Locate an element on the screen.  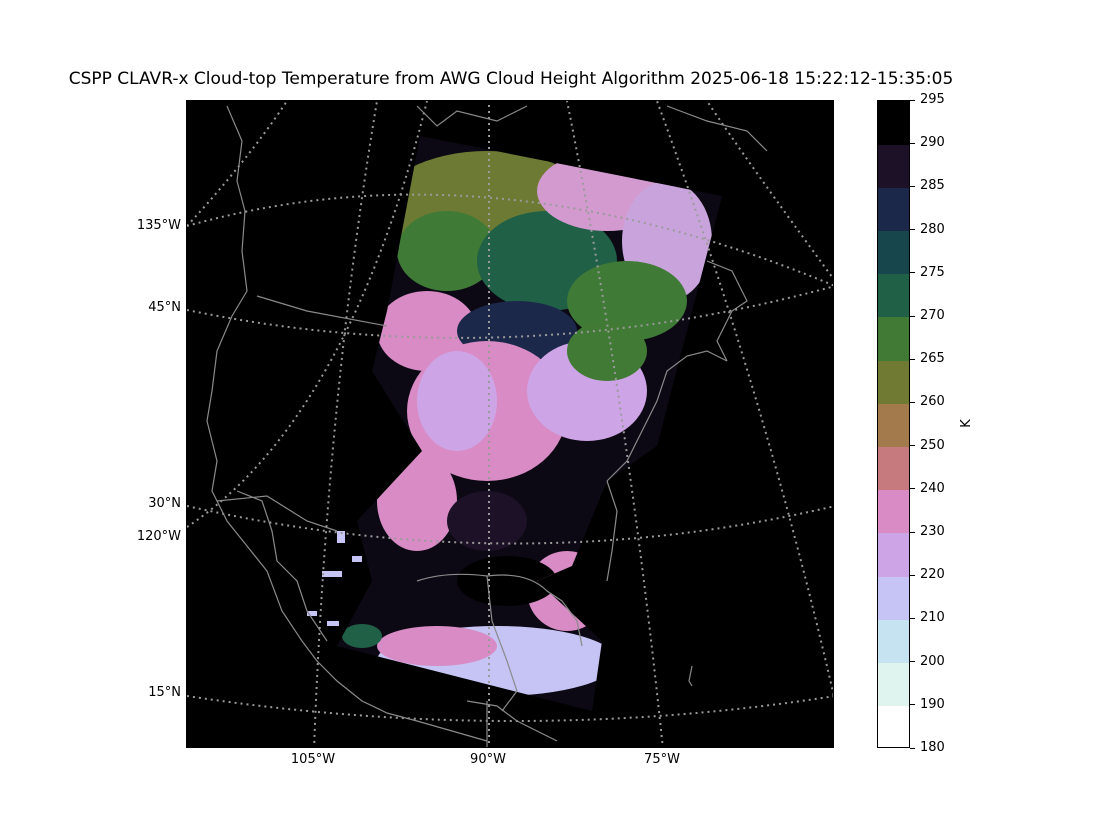
colorbar-tick-label: 180 is located at coordinates (932, 747).